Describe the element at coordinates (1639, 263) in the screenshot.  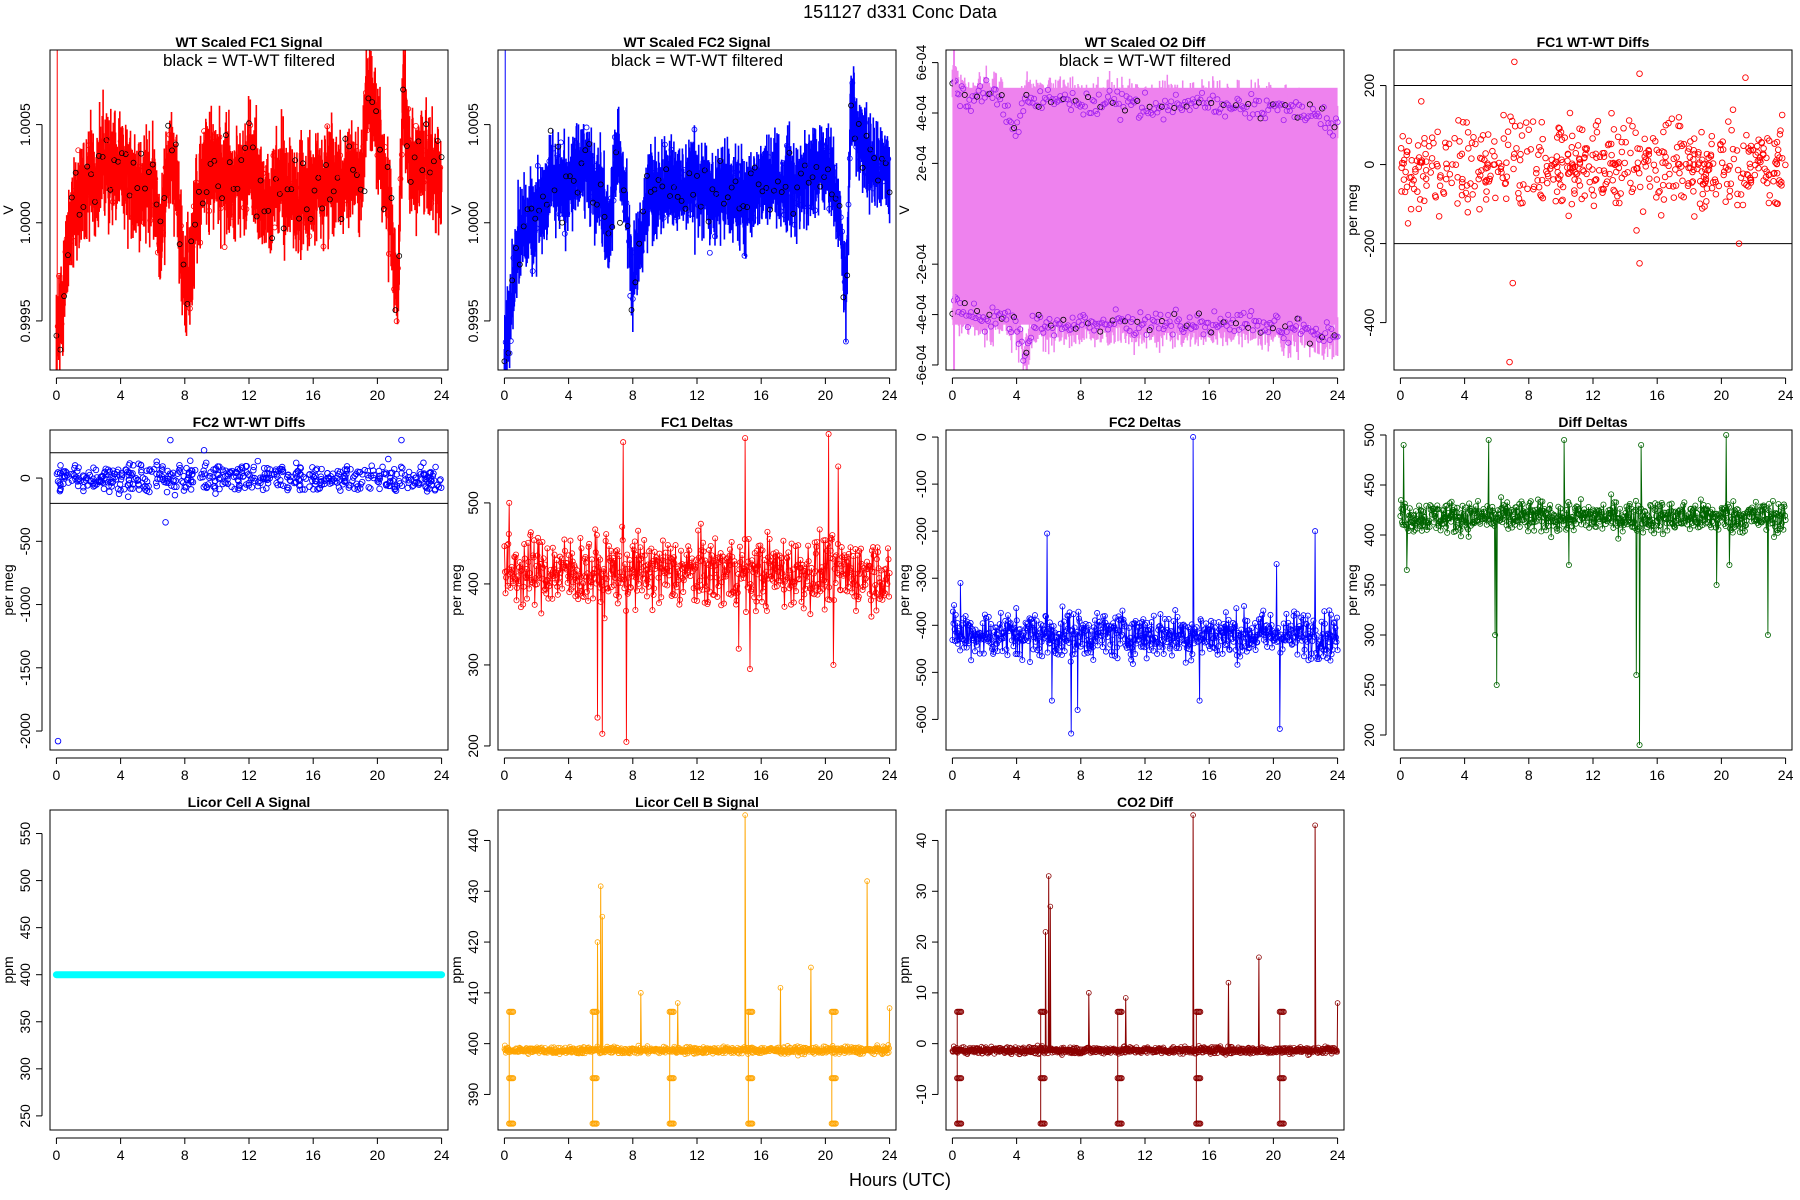
I see `data-point-outlier` at that location.